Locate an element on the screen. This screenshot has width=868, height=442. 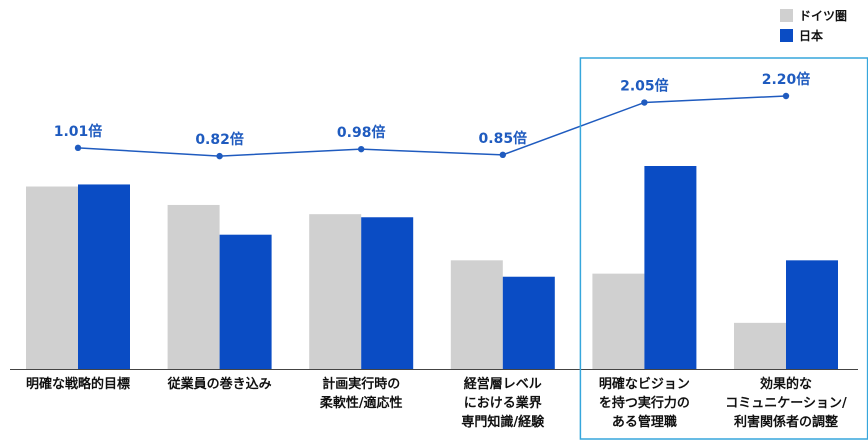
legend-label-japan: 日本 is located at coordinates (811, 35).